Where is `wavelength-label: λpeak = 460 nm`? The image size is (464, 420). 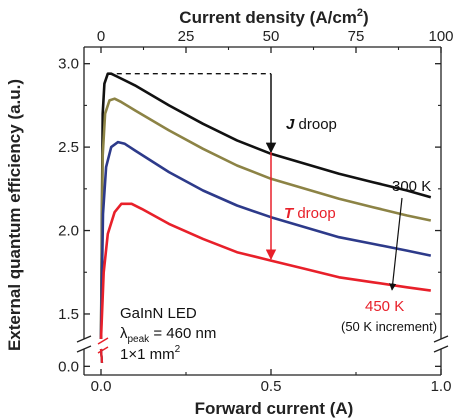 wavelength-label: λpeak = 460 nm is located at coordinates (168, 335).